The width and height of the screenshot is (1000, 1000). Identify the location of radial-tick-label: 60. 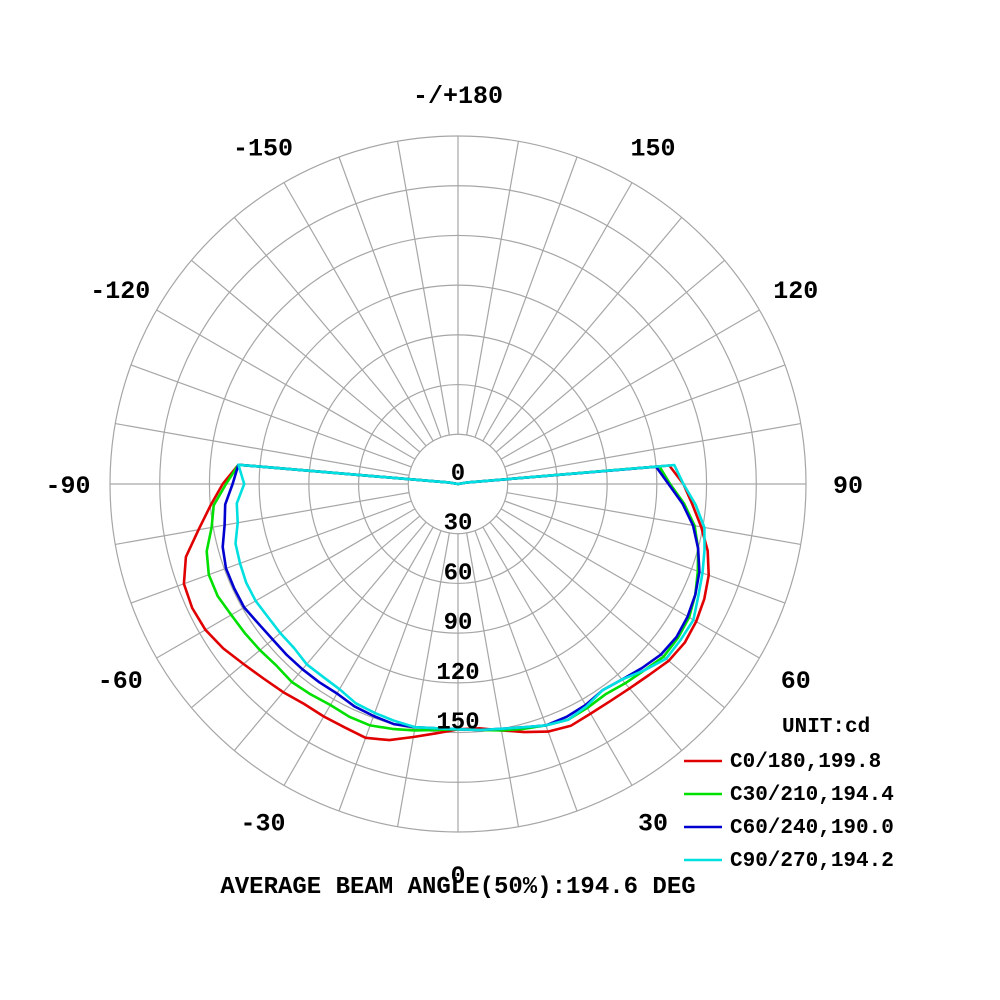
(458, 573).